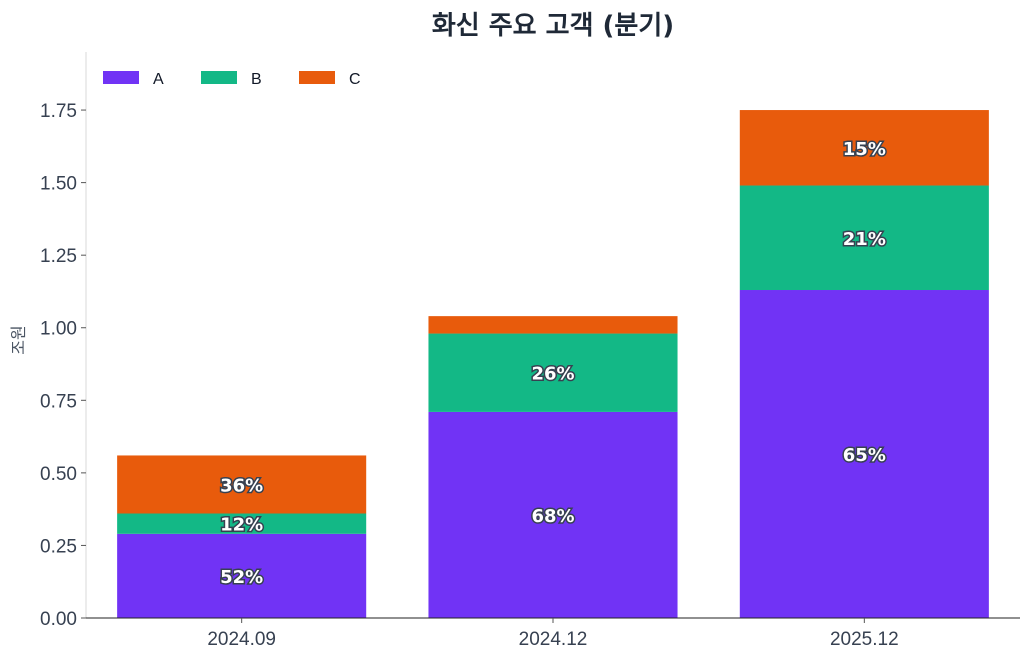 This screenshot has height=660, width=1030. Describe the element at coordinates (58, 619) in the screenshot. I see `y-tick-label: 0.00` at that location.